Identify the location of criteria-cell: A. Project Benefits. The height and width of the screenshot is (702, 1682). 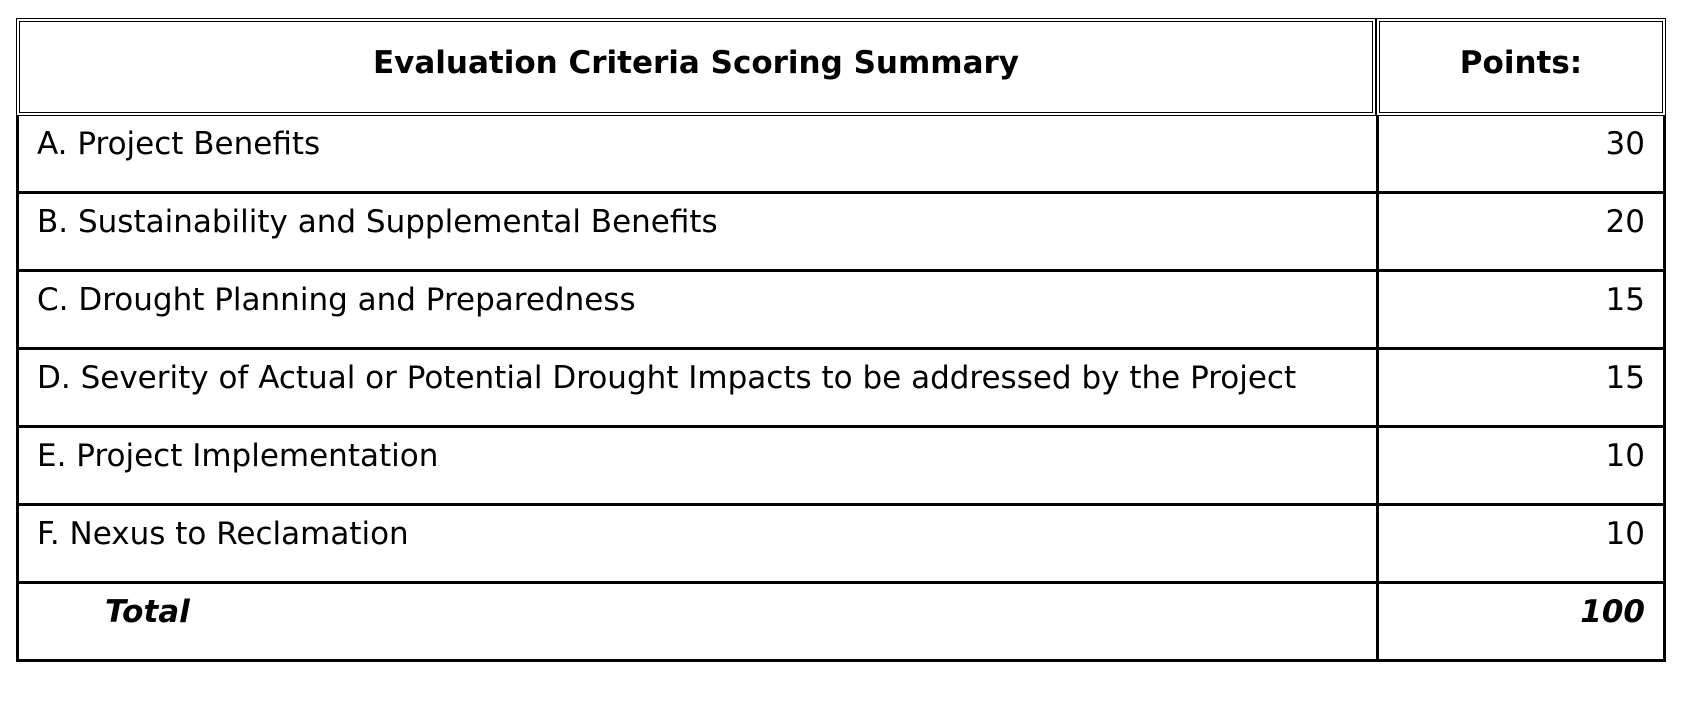
(696, 155).